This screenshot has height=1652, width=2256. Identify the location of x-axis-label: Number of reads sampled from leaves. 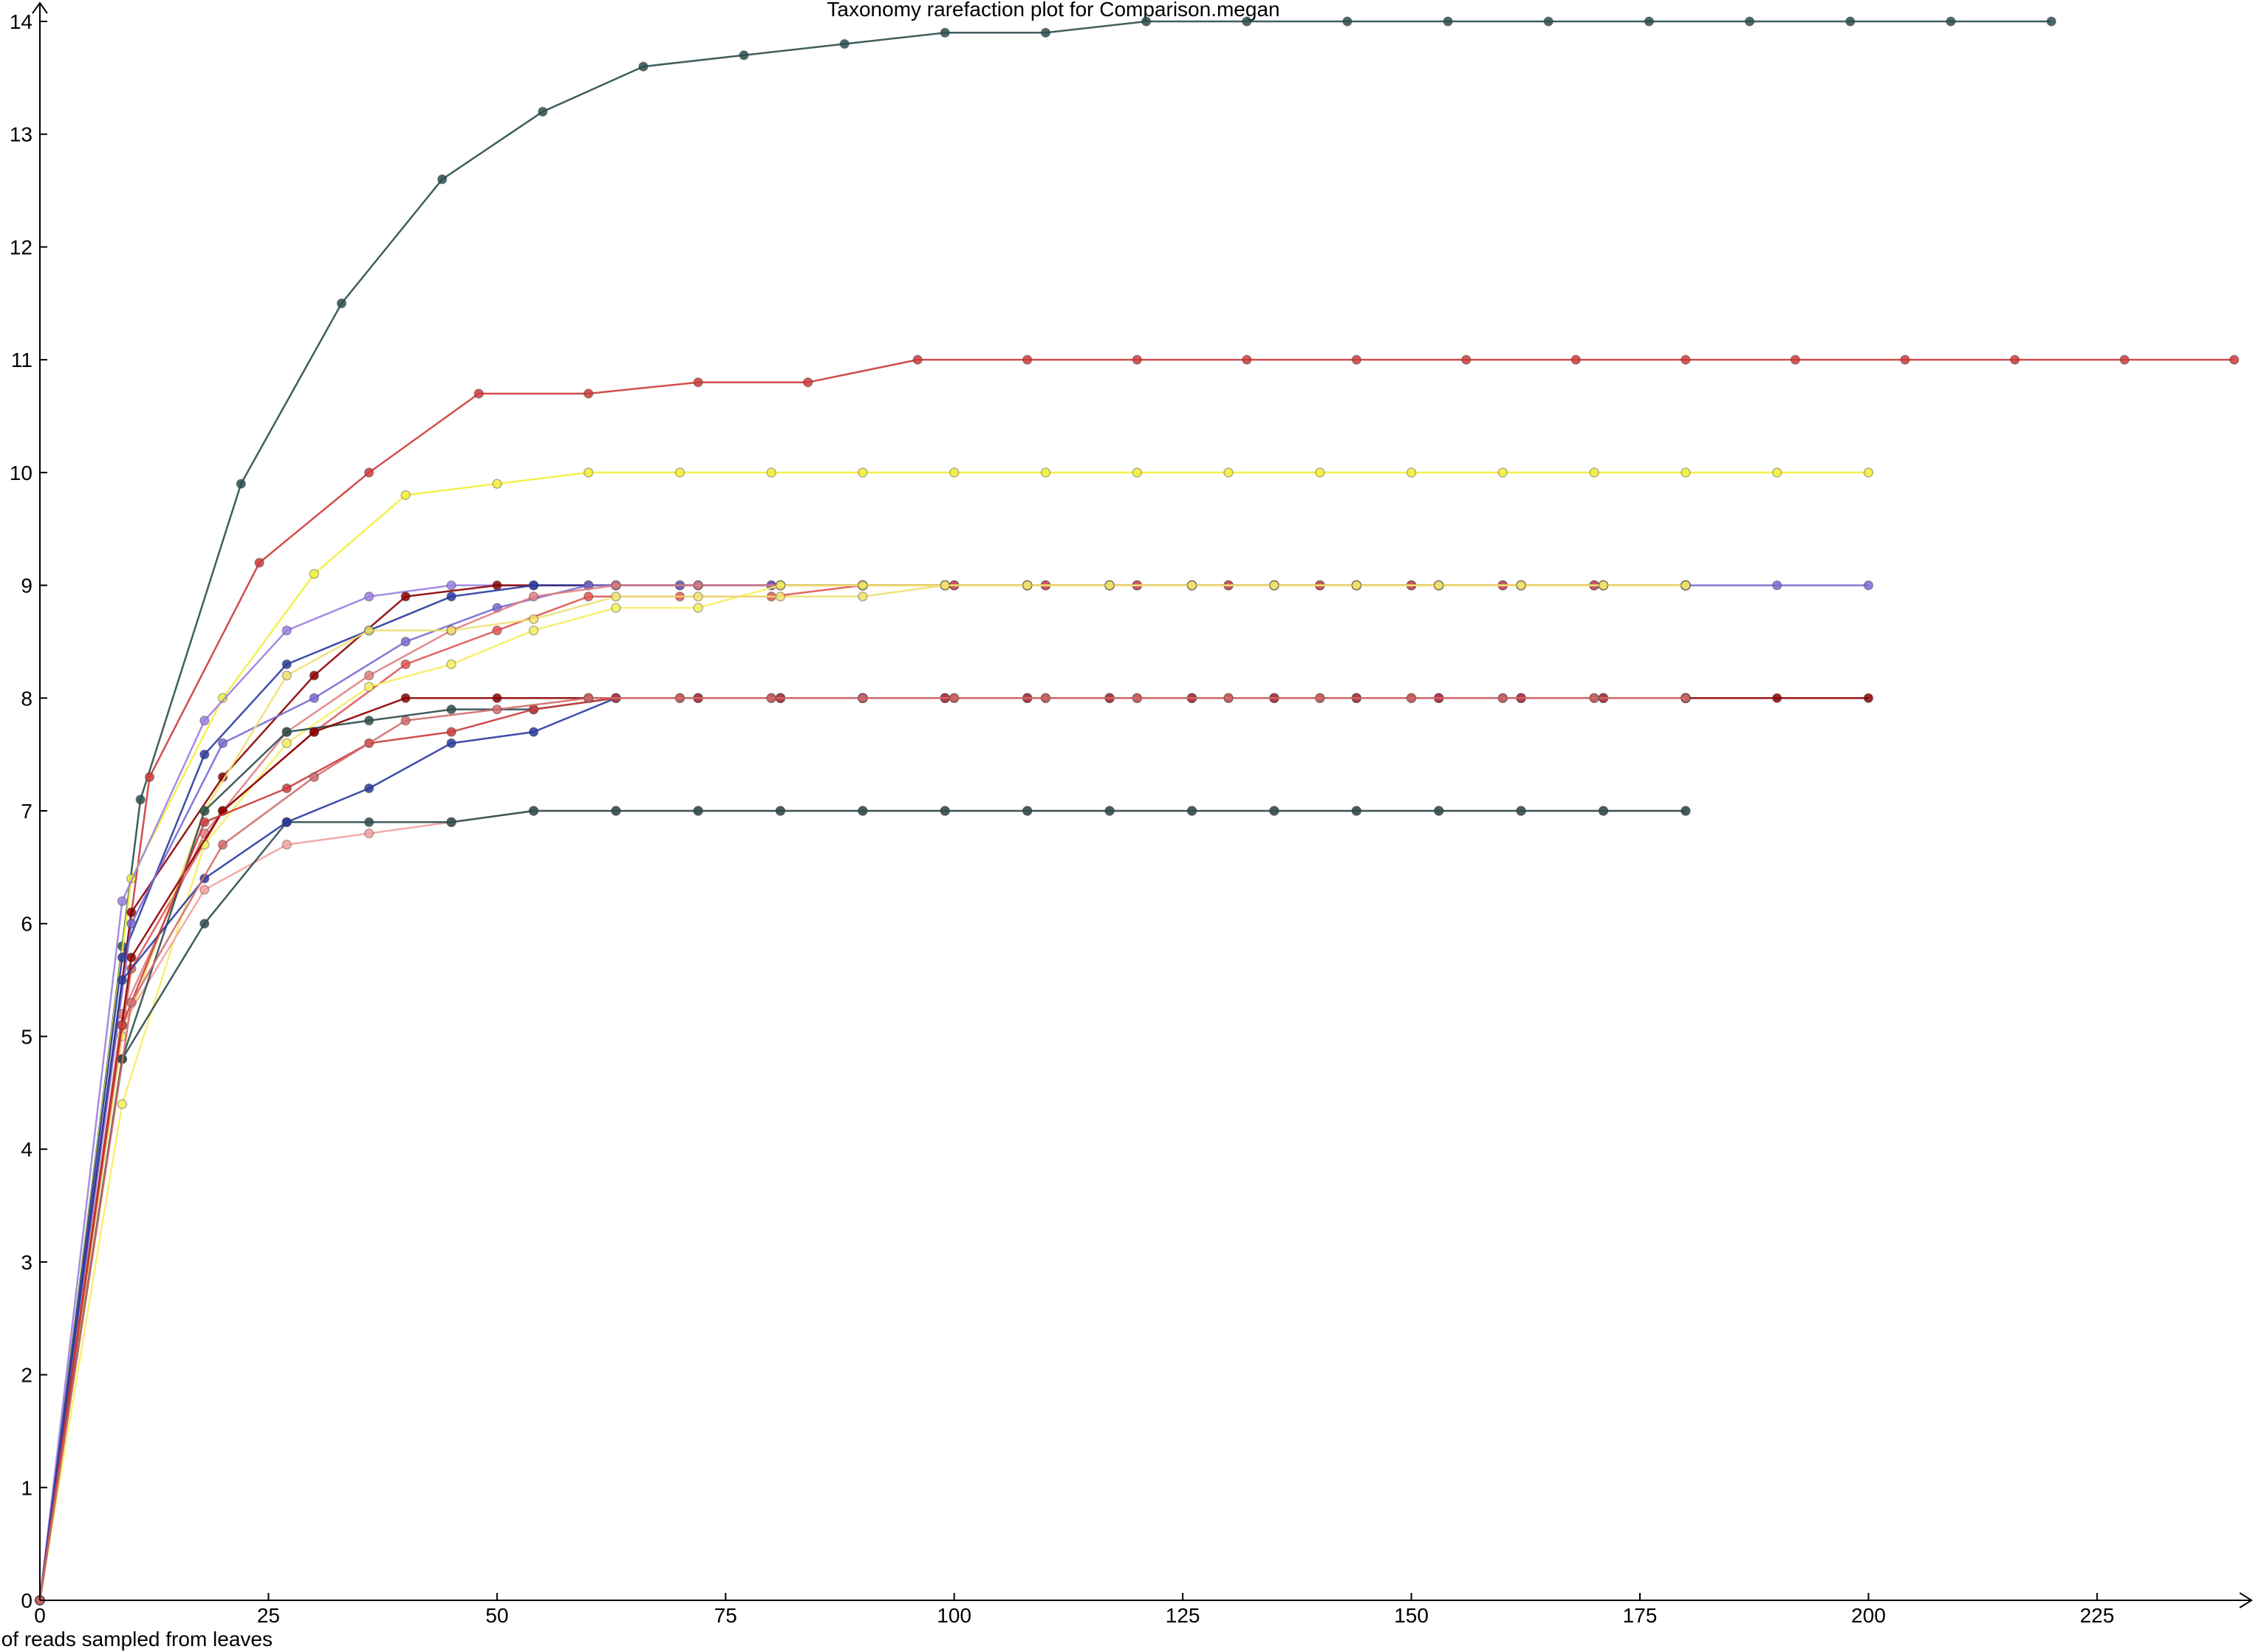
(136, 1639).